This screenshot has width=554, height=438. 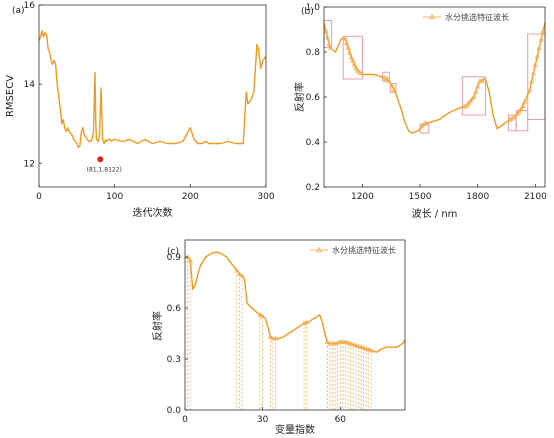 I want to click on x-tick-label-1: 1200, so click(x=362, y=197).